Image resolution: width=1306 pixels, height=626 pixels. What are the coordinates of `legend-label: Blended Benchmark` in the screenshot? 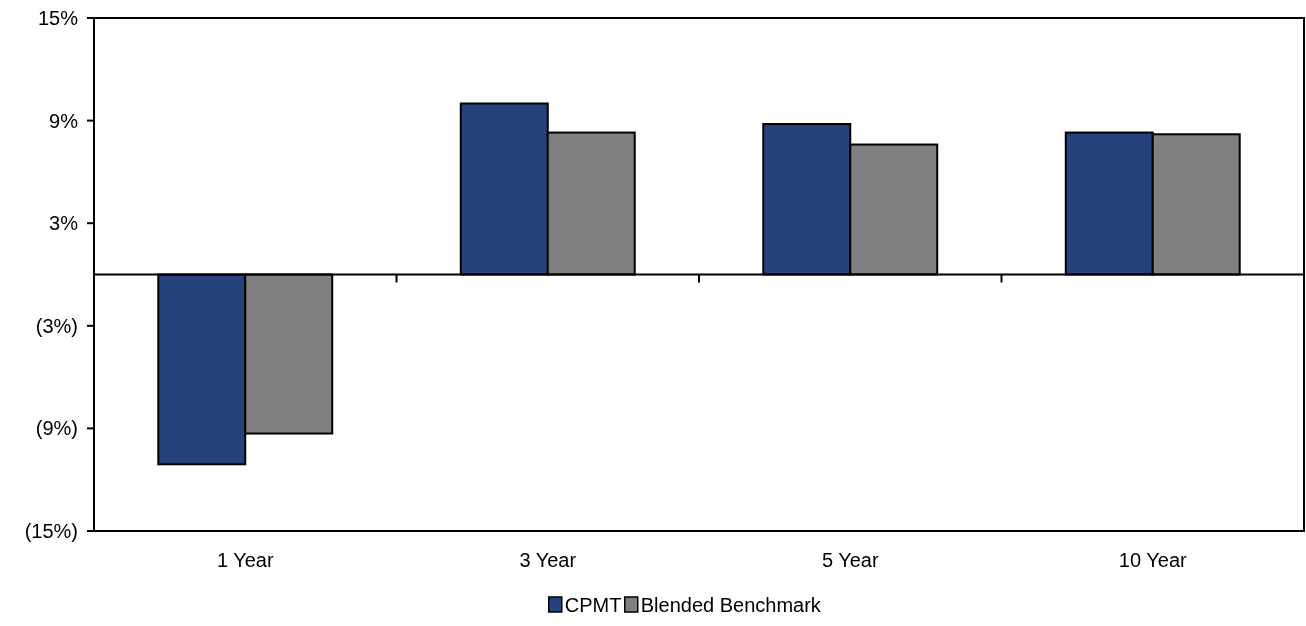 It's located at (731, 605).